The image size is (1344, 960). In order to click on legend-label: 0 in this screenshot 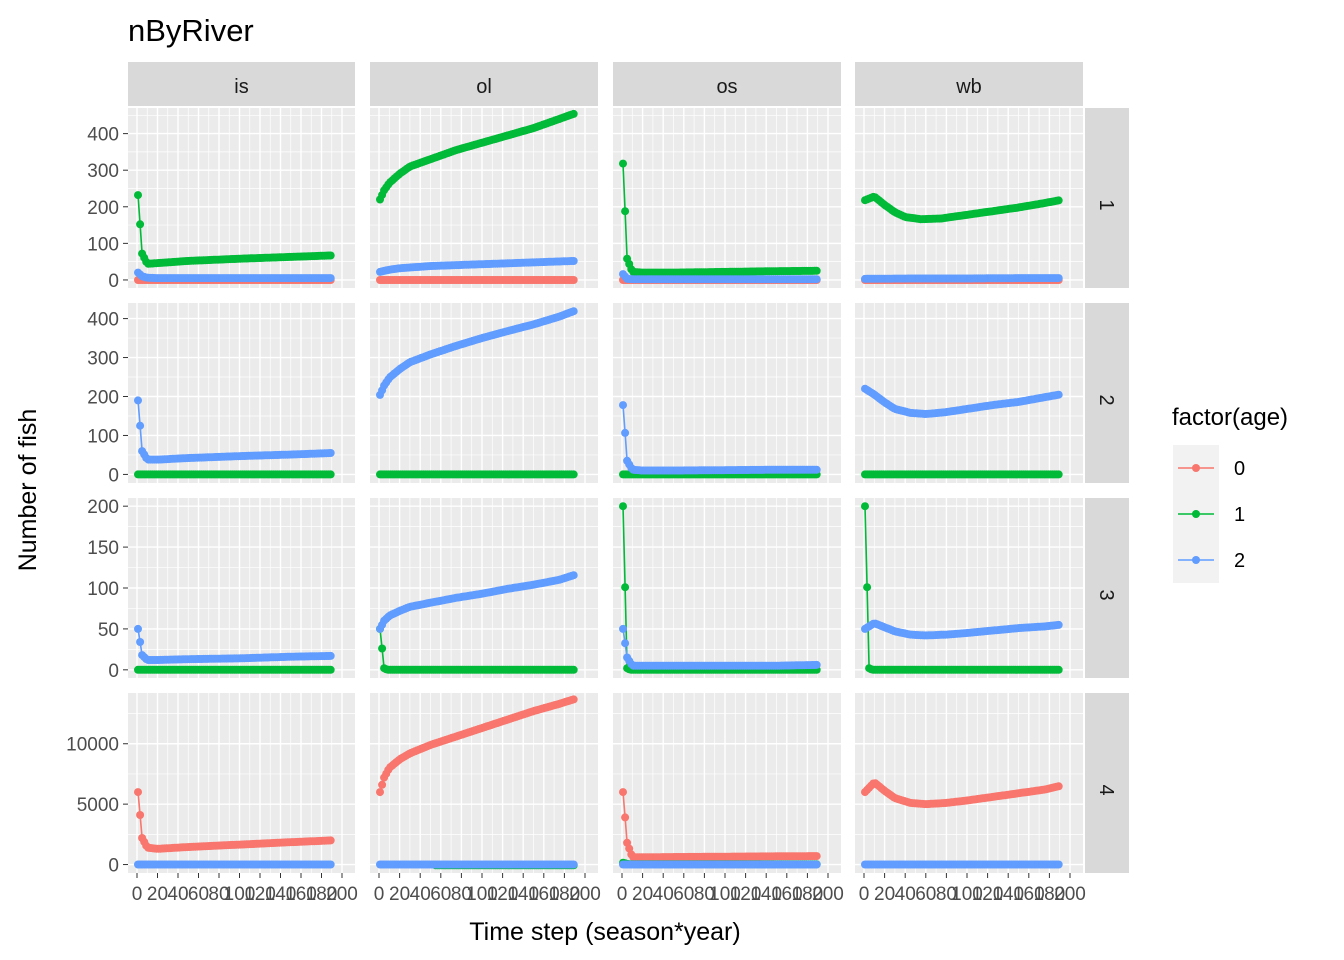, I will do `click(1239, 469)`.